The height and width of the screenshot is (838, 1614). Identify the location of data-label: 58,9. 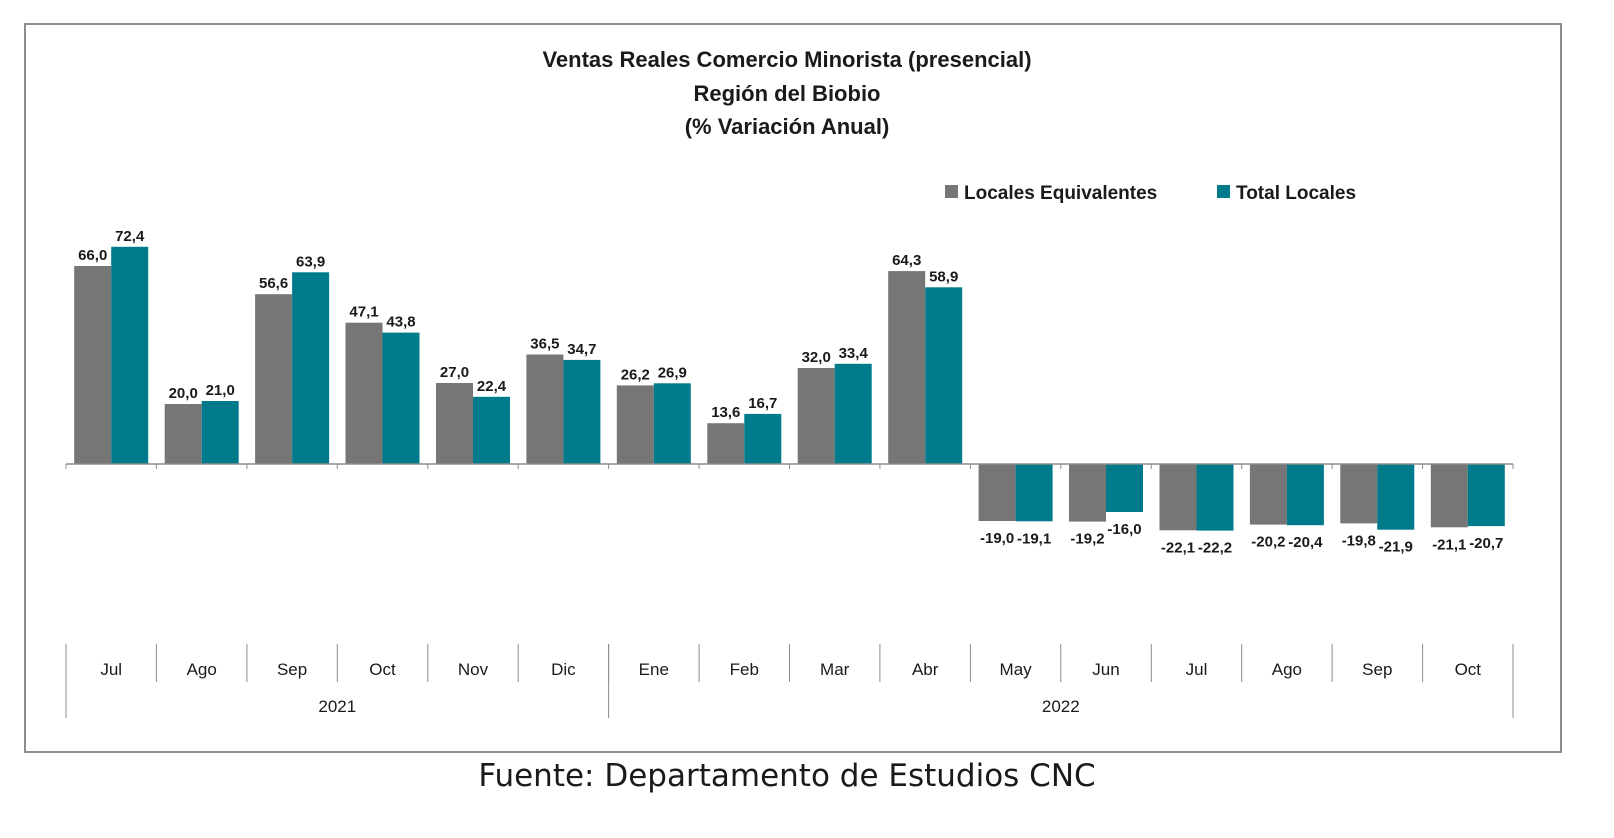
(943, 276).